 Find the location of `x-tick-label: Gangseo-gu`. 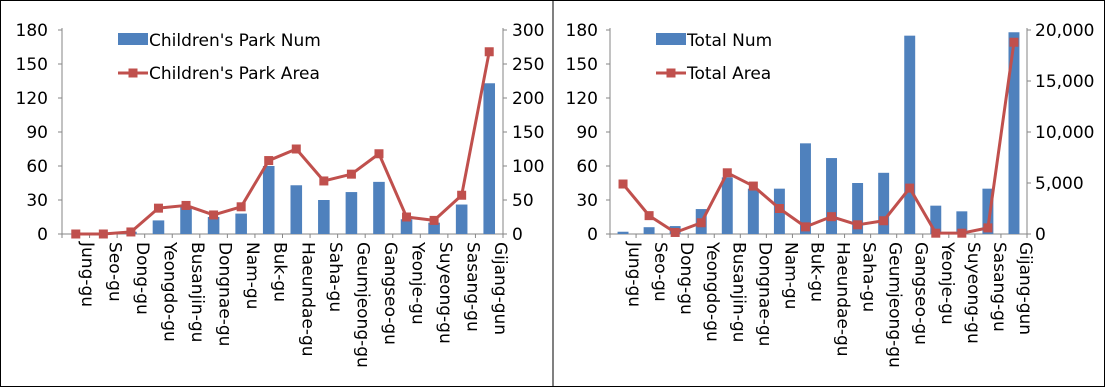

x-tick-label: Gangseo-gu is located at coordinates (921, 293).